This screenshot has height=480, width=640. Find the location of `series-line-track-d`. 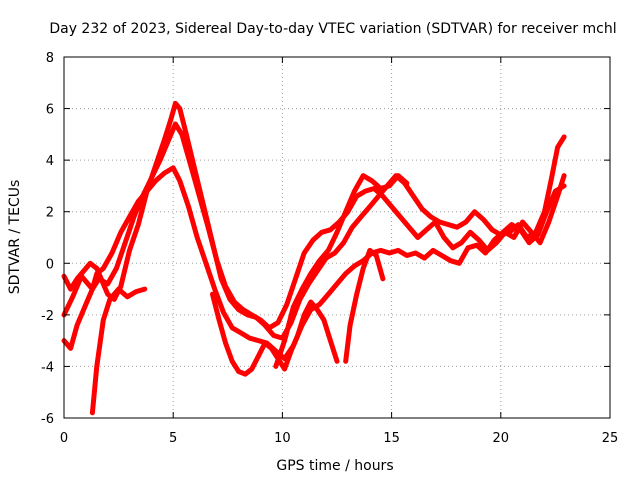

series-line-track-d is located at coordinates (118, 351).